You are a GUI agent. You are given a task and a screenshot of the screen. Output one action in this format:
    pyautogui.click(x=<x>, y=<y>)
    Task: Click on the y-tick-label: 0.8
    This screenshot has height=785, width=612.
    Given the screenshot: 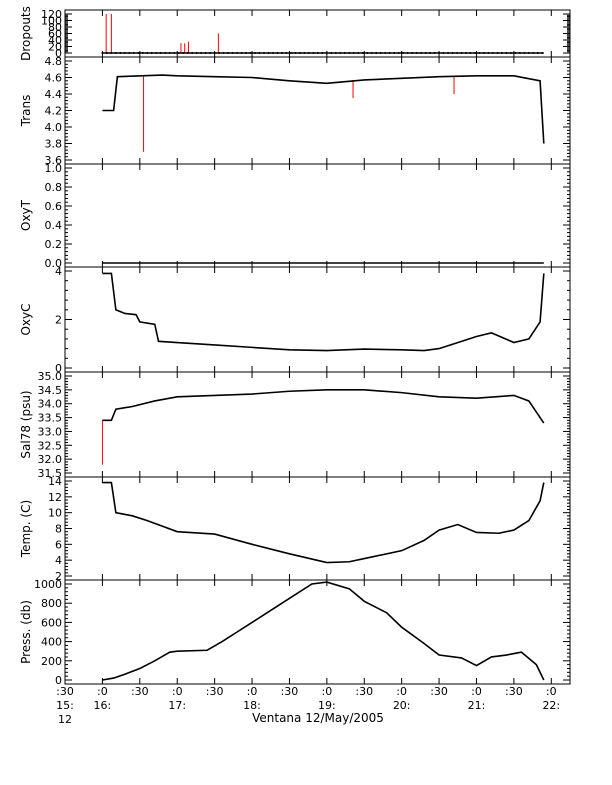 What is the action you would take?
    pyautogui.click(x=54, y=187)
    